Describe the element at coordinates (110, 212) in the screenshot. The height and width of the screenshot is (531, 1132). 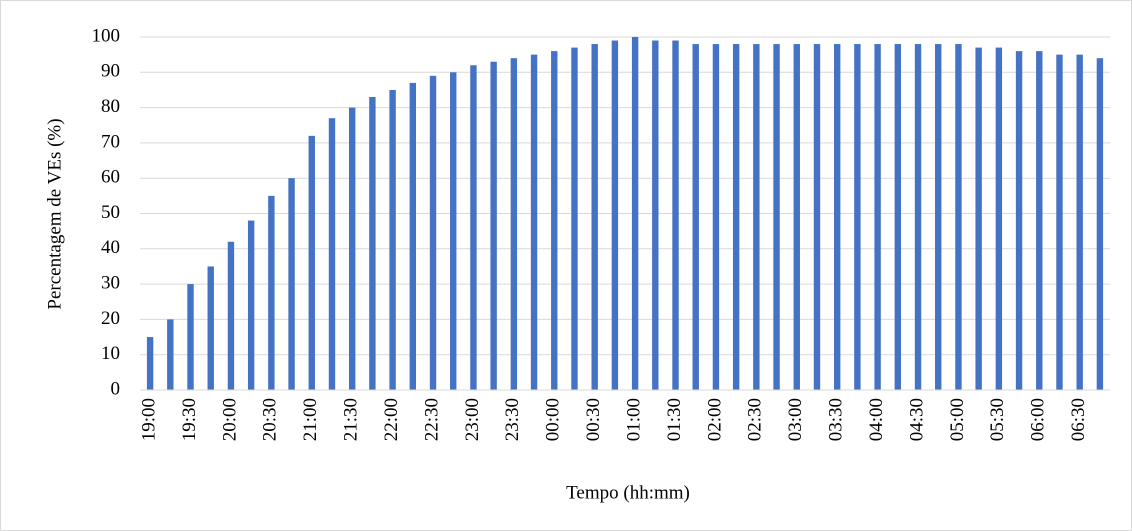
I see `y-tick-label: 50` at that location.